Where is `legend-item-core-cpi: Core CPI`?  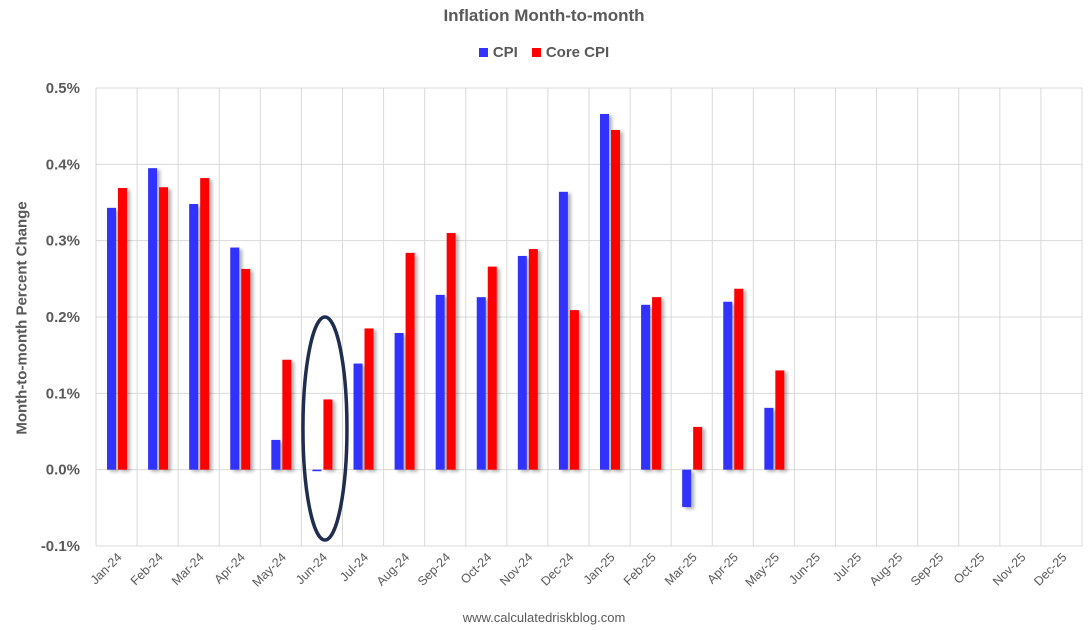
legend-item-core-cpi: Core CPI is located at coordinates (570, 52).